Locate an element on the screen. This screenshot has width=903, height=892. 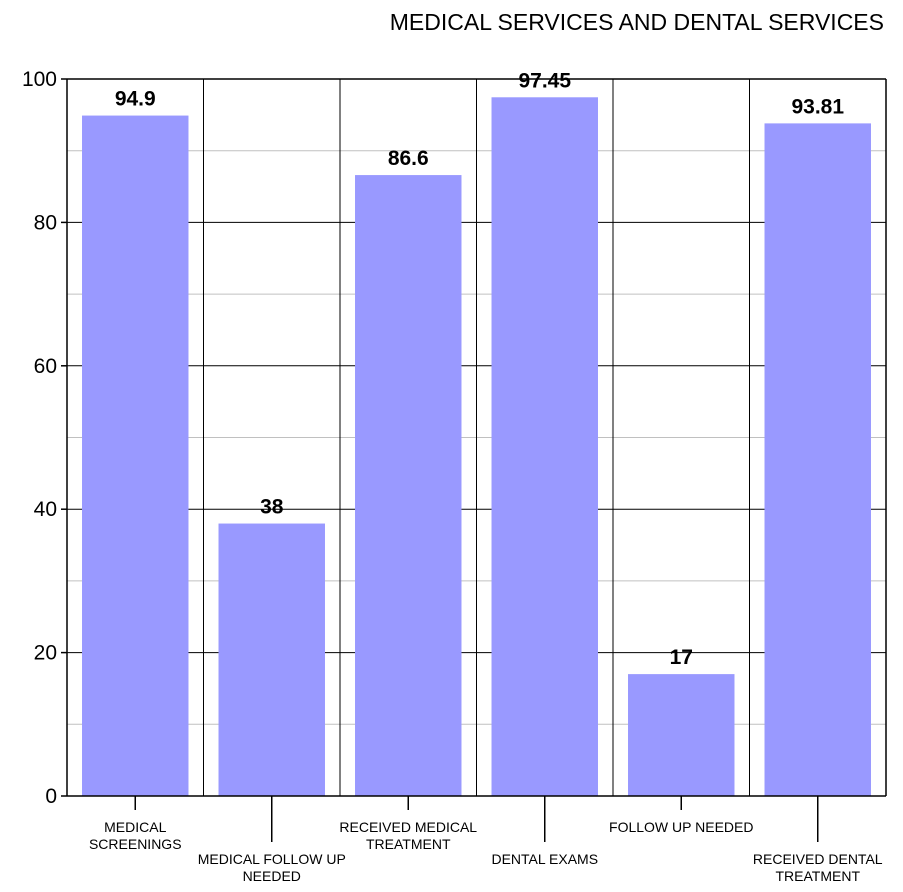
data-label: 86.6 is located at coordinates (408, 158).